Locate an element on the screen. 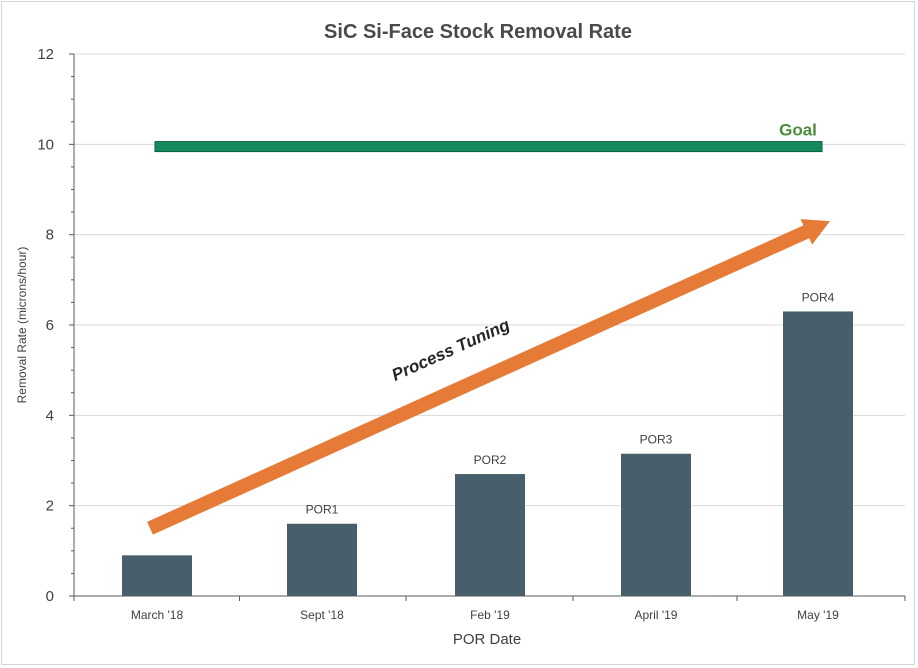  bar-data-label: POR4 is located at coordinates (818, 297).